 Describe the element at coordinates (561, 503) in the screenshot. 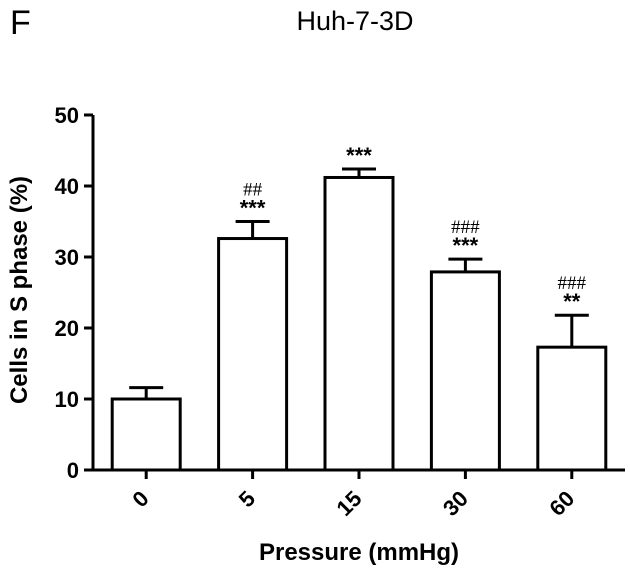

I see `x-tick-label: 60` at that location.